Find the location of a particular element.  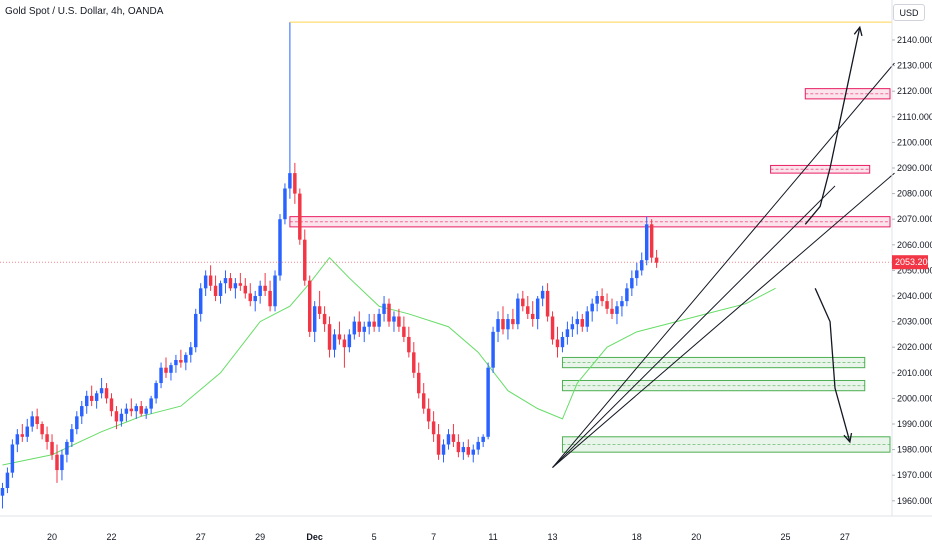

y-tick-label: 2020.000 is located at coordinates (914, 347).